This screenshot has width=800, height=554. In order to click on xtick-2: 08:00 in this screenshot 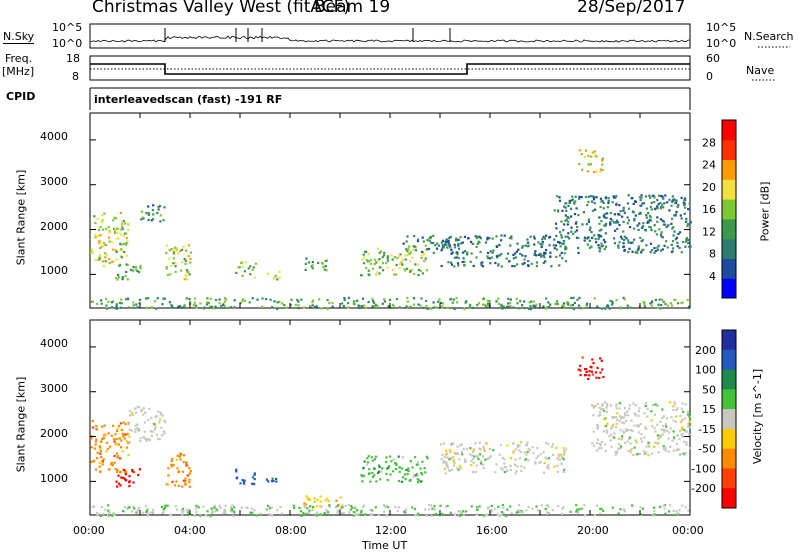, I will do `click(291, 530)`.